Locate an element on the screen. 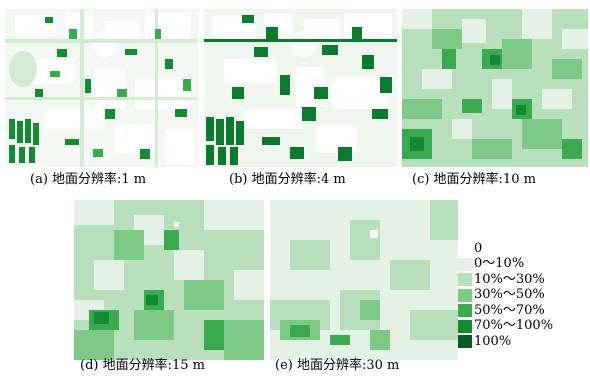  map-panel-c is located at coordinates (495, 88).